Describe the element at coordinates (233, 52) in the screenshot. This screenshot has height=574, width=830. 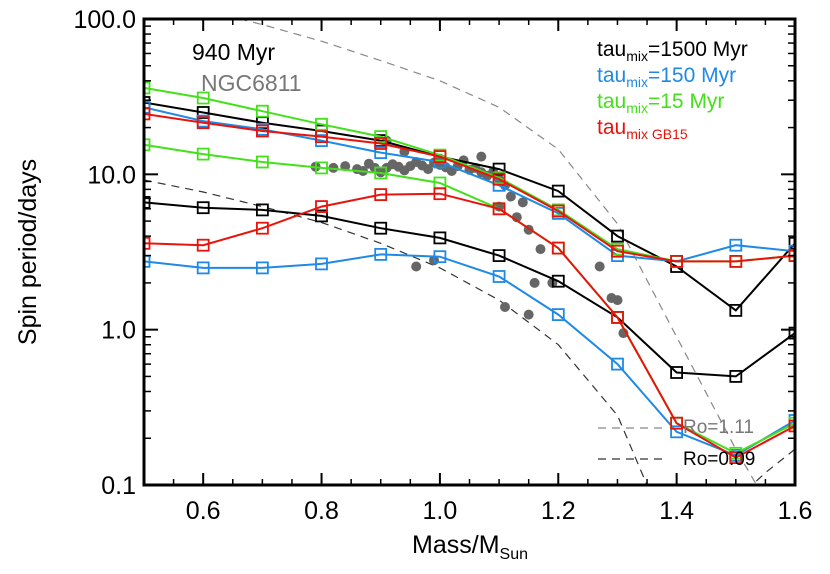
I see `age-annotation: 940 Myr` at that location.